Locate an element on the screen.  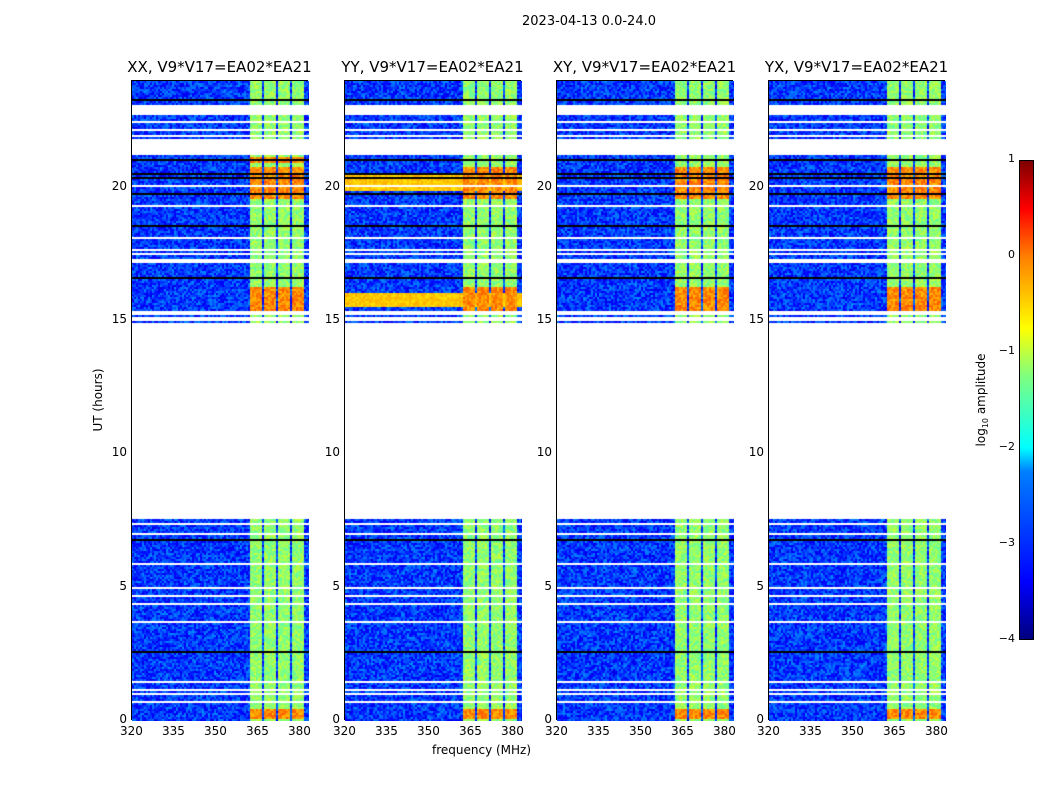
colorbar-tick-label: −2 is located at coordinates (1006, 446).